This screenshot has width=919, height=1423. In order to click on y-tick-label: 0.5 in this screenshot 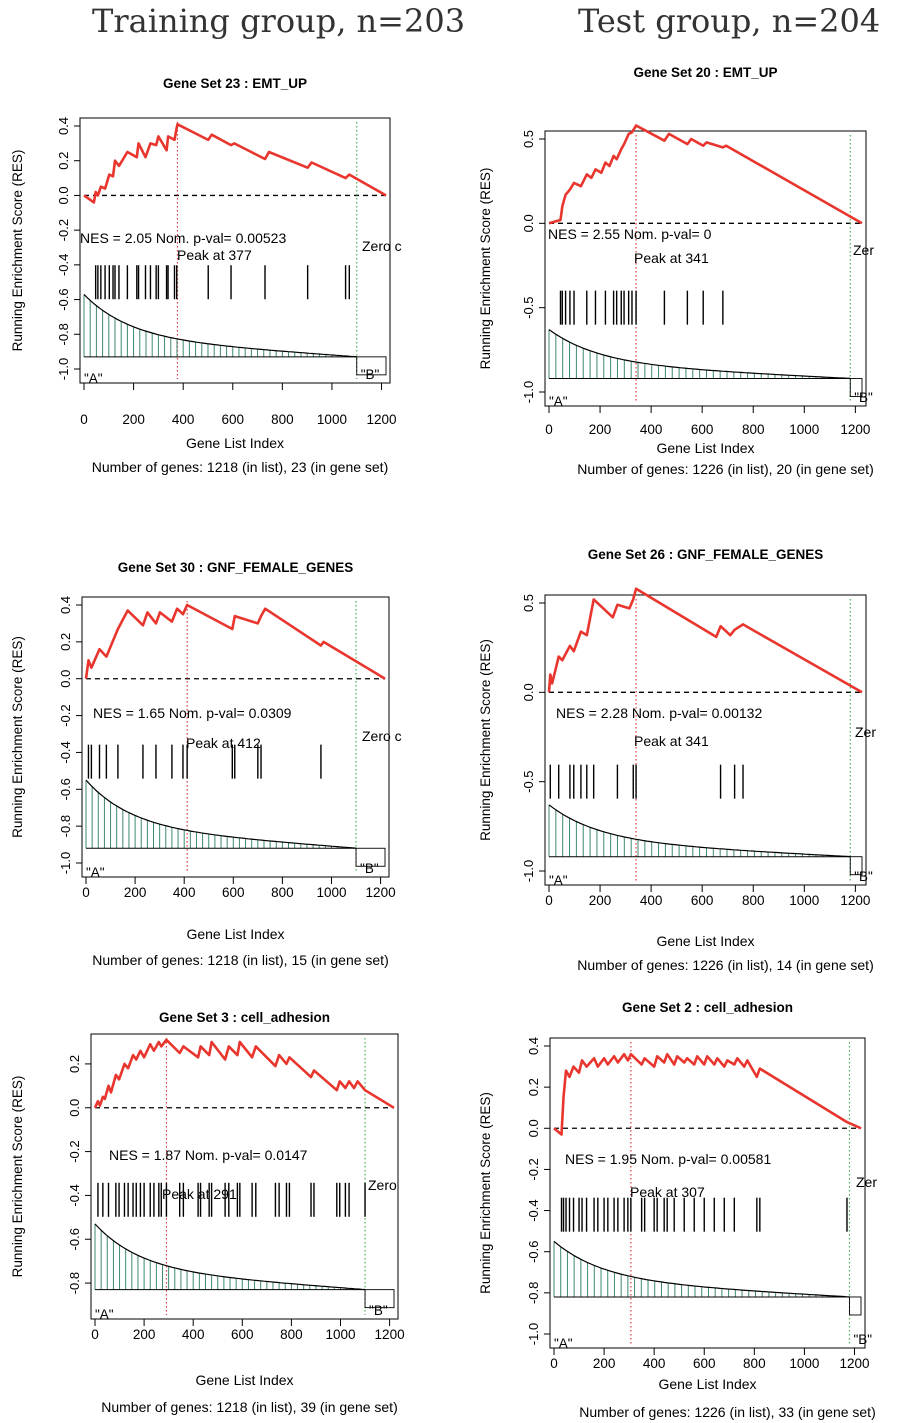, I will do `click(528, 603)`.